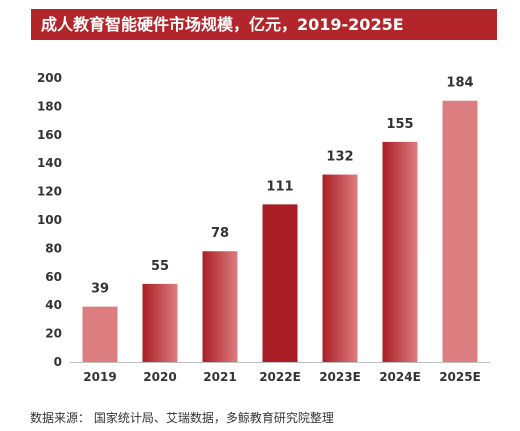  Describe the element at coordinates (49, 192) in the screenshot. I see `y-tick-label: 120` at that location.